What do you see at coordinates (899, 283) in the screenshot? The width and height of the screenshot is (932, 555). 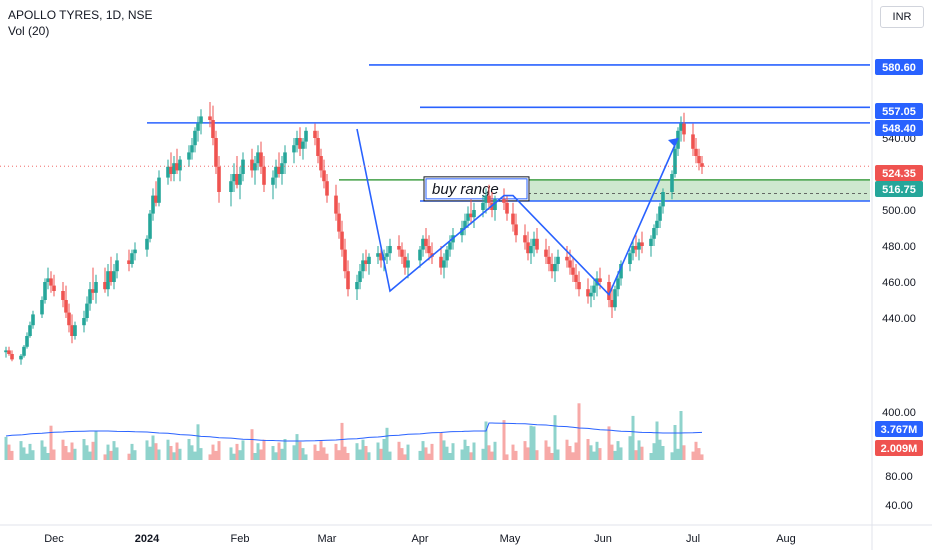 I see `price-tick-label: 460.00` at bounding box center [899, 283].